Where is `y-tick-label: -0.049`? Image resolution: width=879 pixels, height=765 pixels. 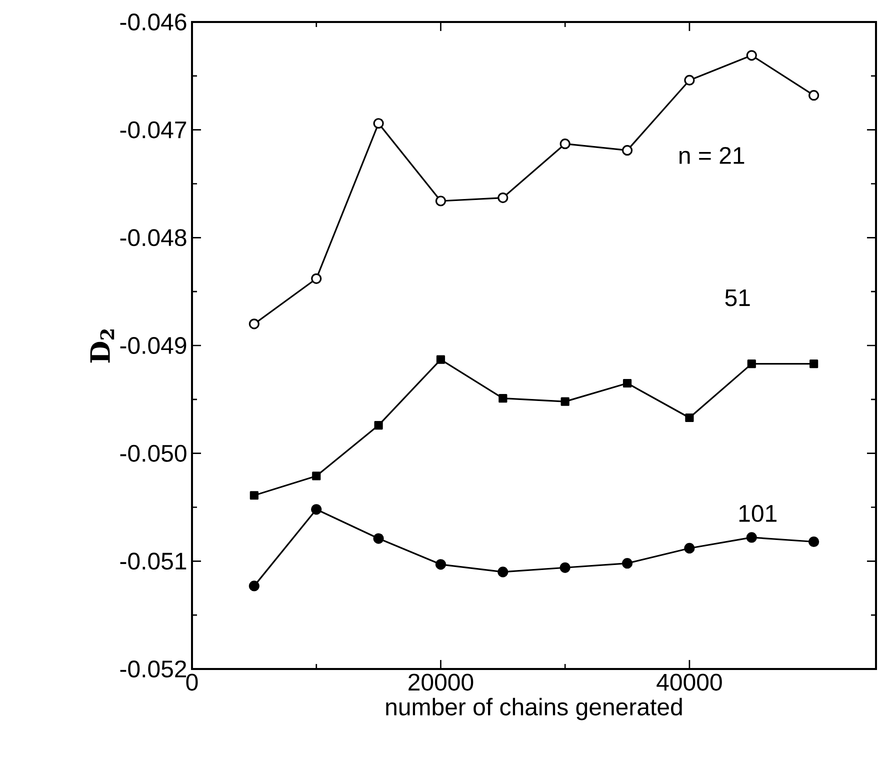 y-tick-label: -0.049 is located at coordinates (153, 345).